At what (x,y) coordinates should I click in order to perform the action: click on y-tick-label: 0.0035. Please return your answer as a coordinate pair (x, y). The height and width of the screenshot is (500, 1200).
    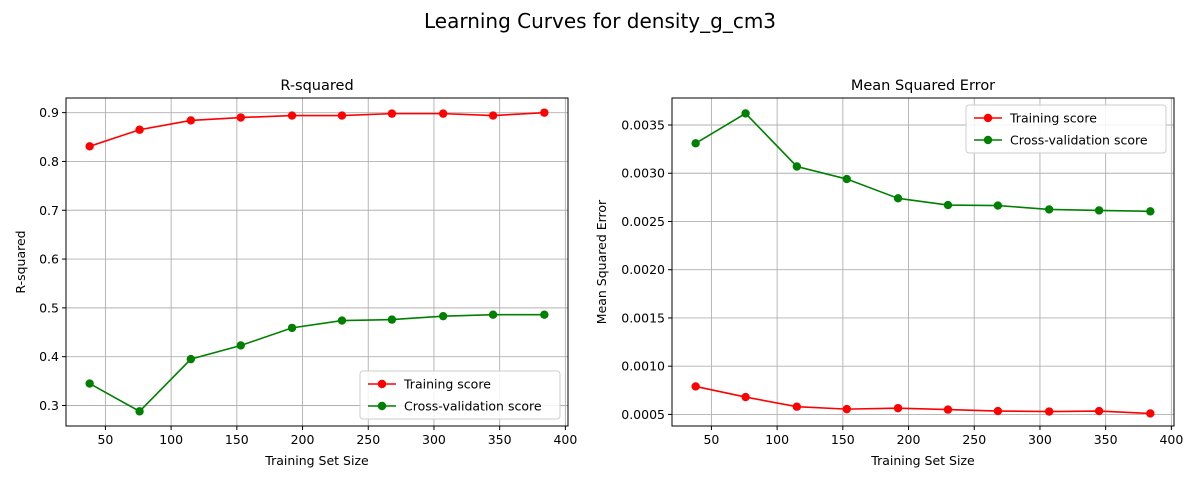
    Looking at the image, I should click on (643, 125).